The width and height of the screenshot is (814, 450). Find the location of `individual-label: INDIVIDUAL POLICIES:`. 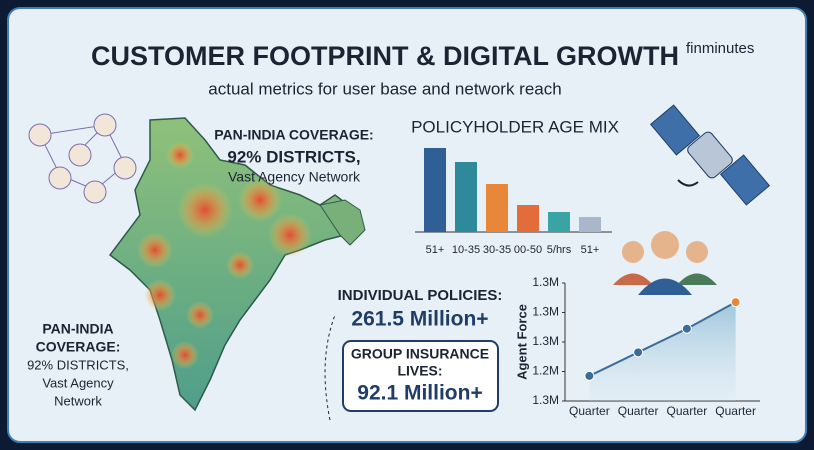

individual-label: INDIVIDUAL POLICIES: is located at coordinates (420, 295).